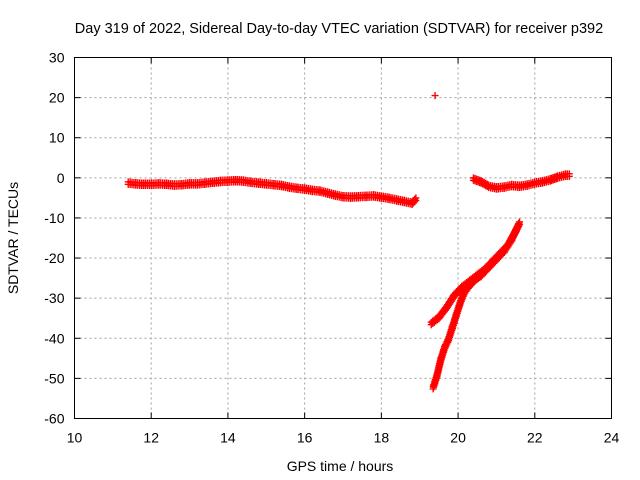 The width and height of the screenshot is (640, 480). Describe the element at coordinates (54, 258) in the screenshot. I see `y-tick-label: -20` at that location.